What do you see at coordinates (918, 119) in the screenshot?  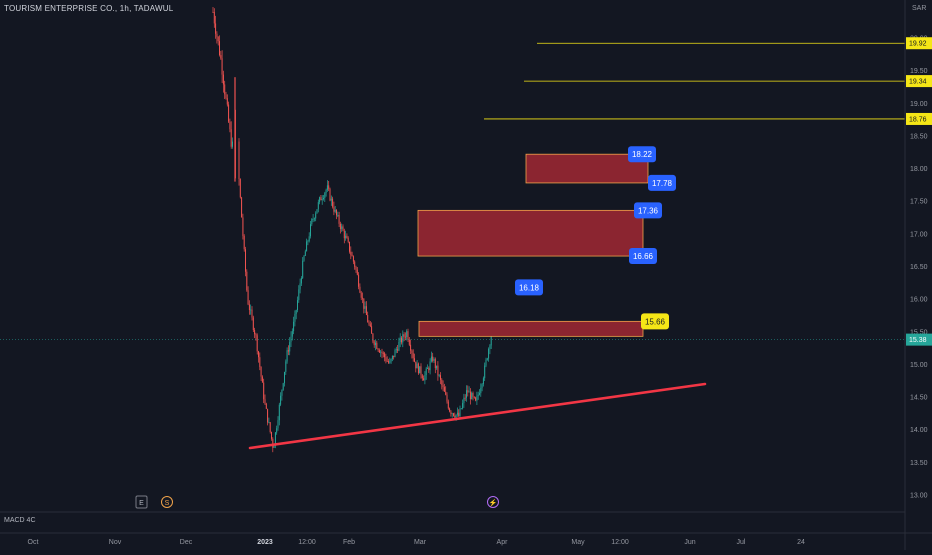 I see `level-price-label: 18.76` at bounding box center [918, 119].